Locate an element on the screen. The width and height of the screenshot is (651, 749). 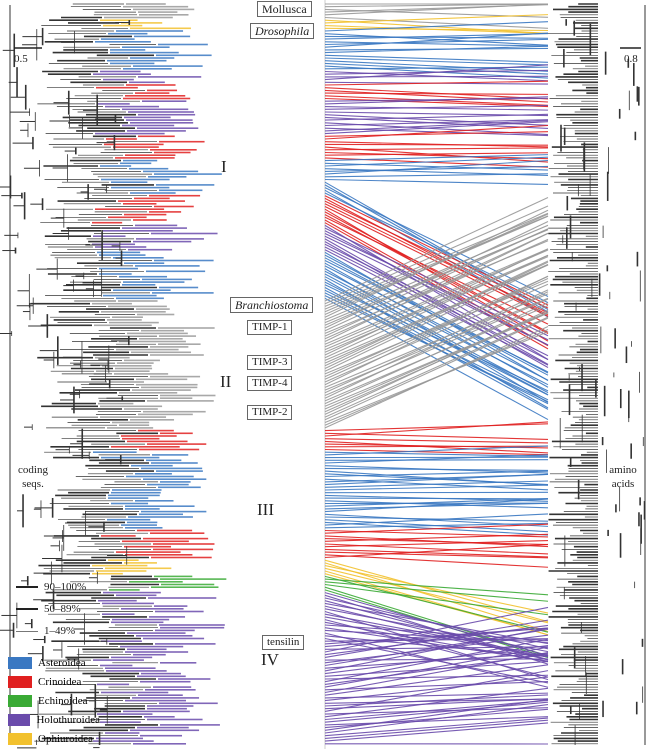
ophiuroidea-text: Ophiuroidea is located at coordinates (65, 739).